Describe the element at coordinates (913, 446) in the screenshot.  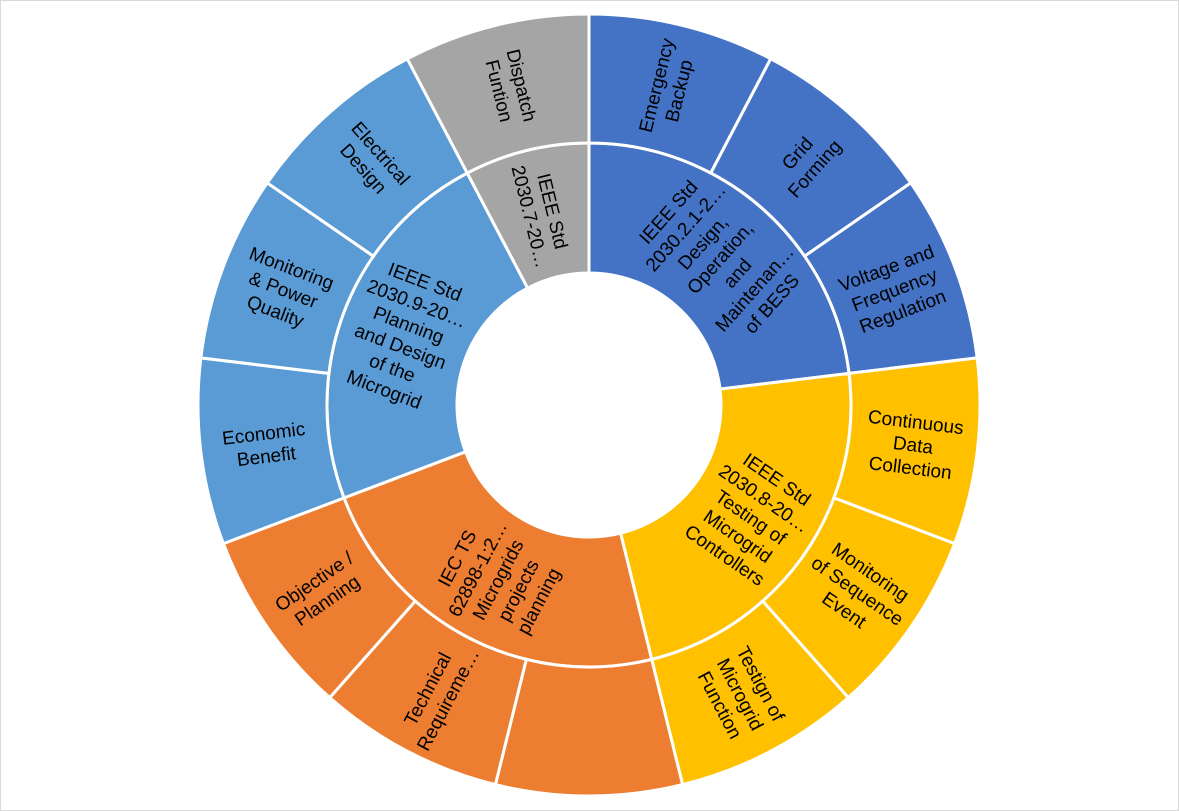
I see `label-line: Data` at that location.